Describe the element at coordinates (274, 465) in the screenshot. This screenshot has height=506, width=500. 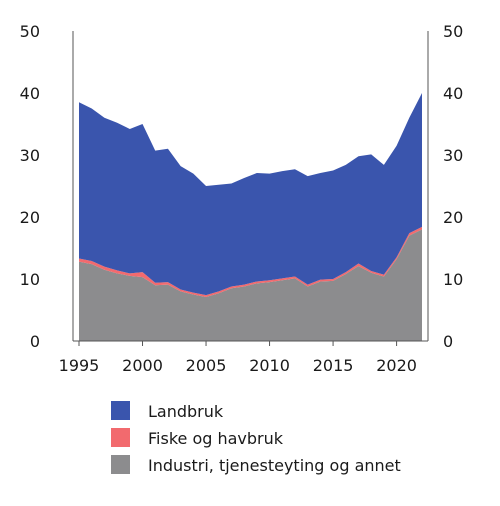
I see `legend-label: Industri, tjenesteyting og annet` at that location.